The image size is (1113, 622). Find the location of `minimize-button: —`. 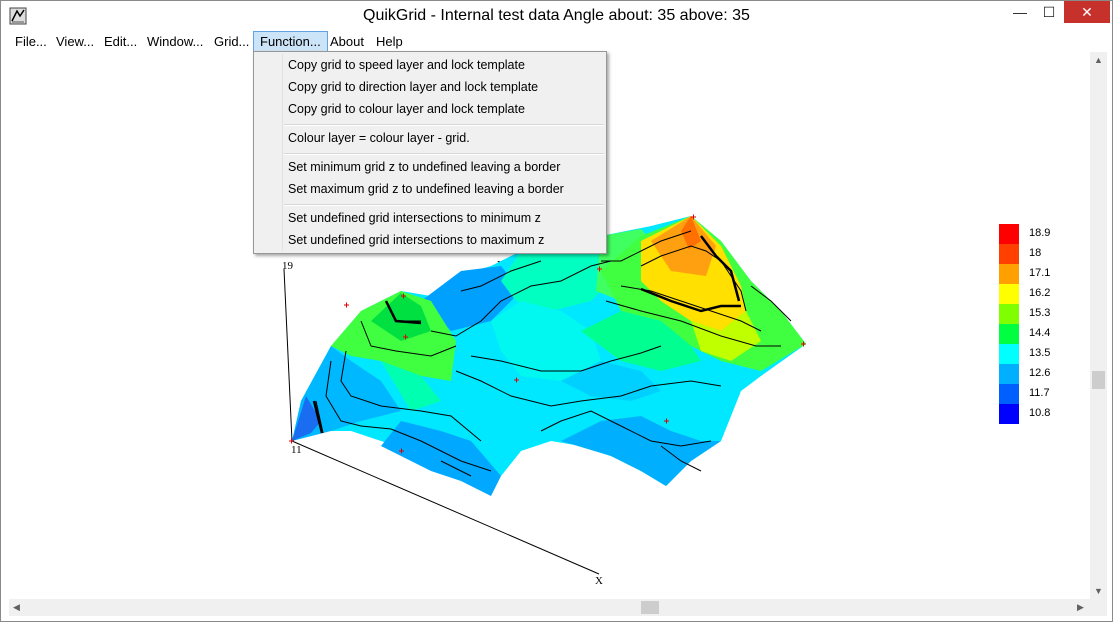

minimize-button: — is located at coordinates (1020, 12).